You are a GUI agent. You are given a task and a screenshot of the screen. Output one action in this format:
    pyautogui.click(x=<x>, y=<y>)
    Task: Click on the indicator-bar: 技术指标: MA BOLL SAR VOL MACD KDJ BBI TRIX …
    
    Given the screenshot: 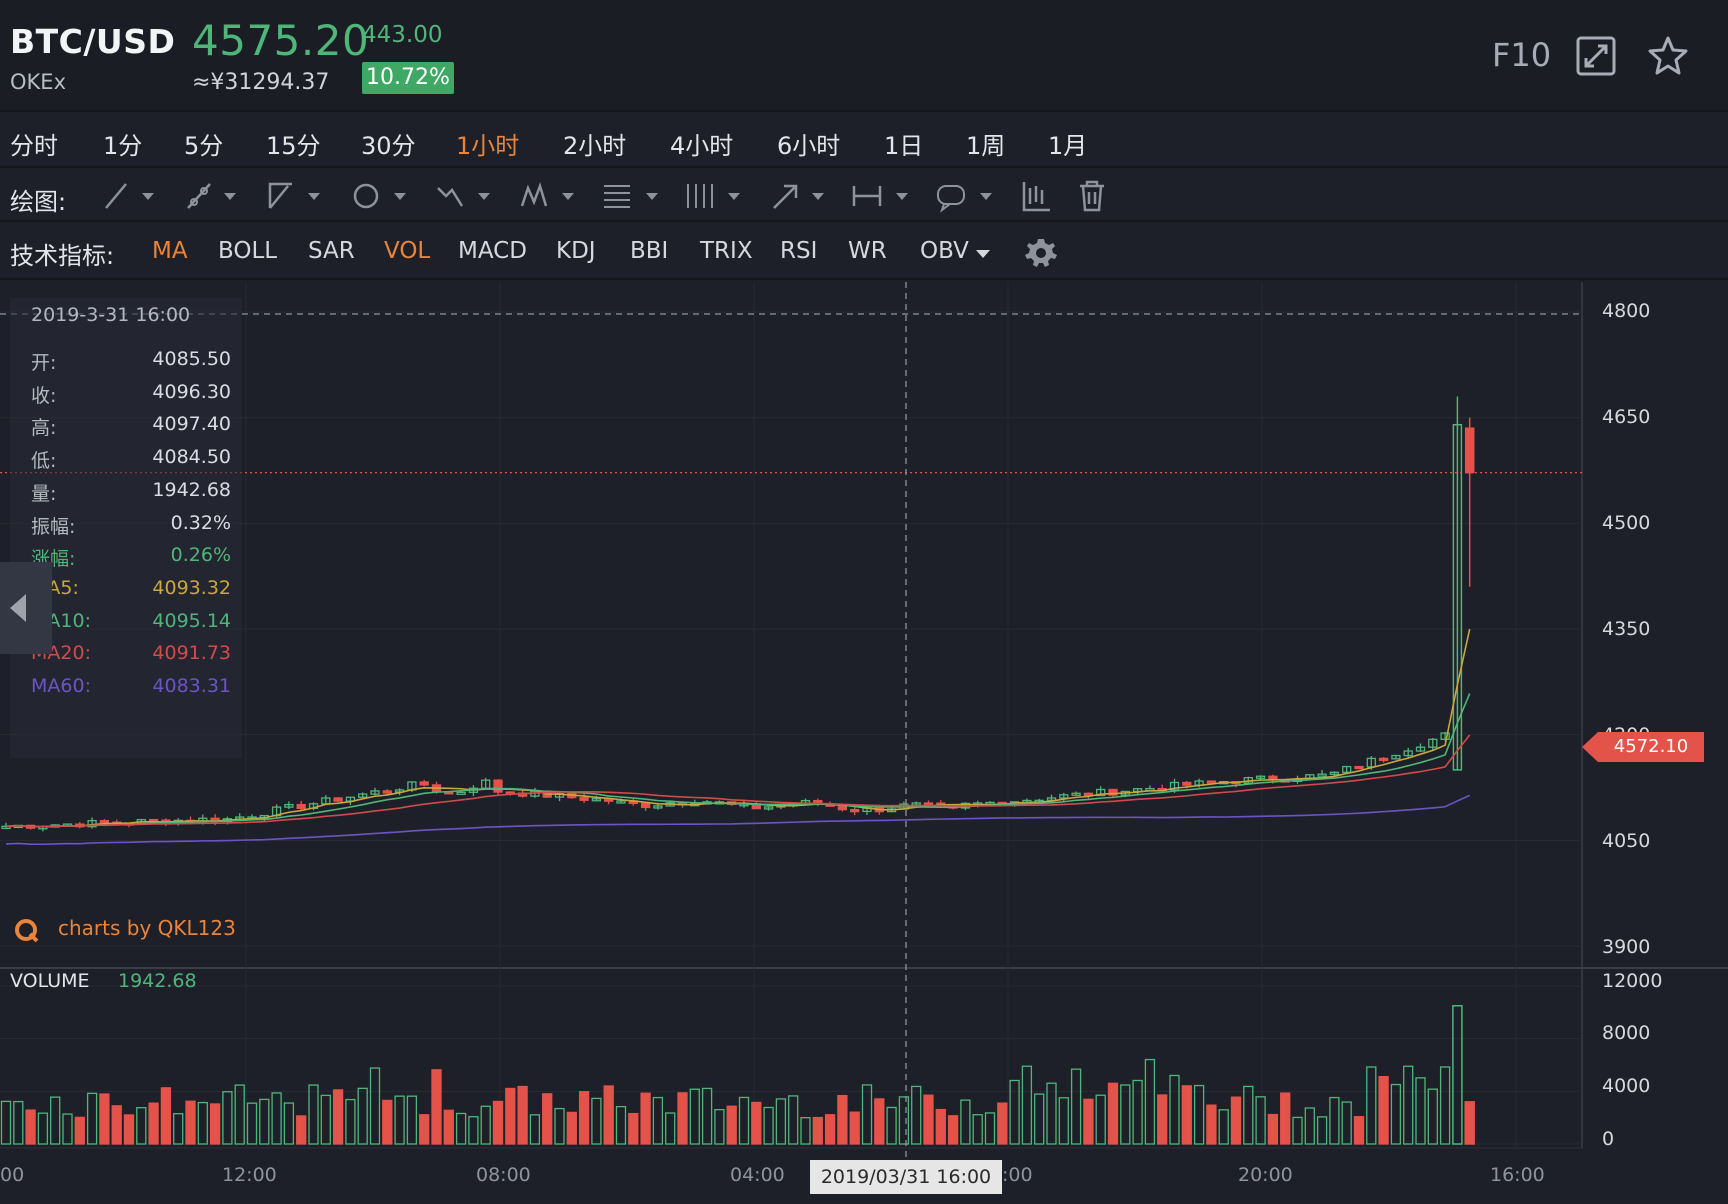 What is the action you would take?
    pyautogui.click(x=864, y=252)
    